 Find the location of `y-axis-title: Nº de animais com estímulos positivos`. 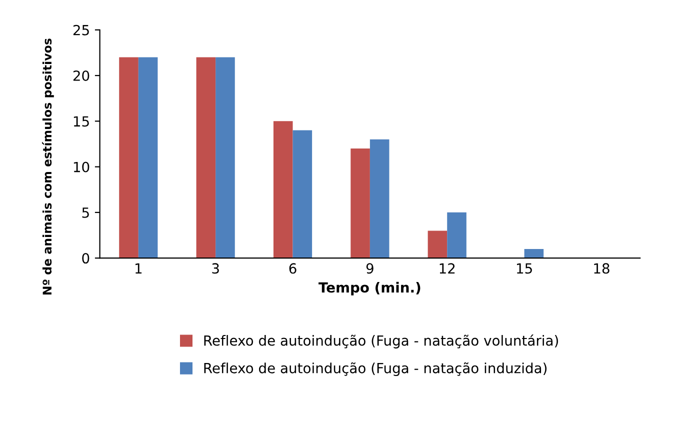

y-axis-title: Nº de animais com estímulos positivos is located at coordinates (48, 166).